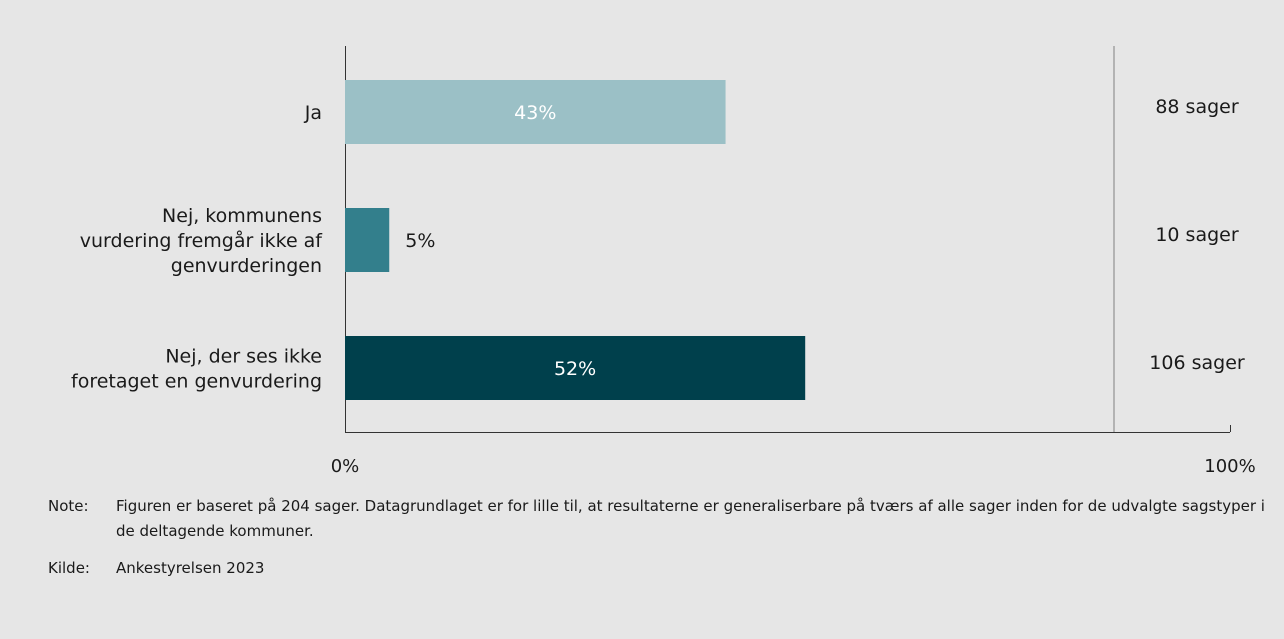  I want to click on bar-value-label: 5%, so click(420, 241).